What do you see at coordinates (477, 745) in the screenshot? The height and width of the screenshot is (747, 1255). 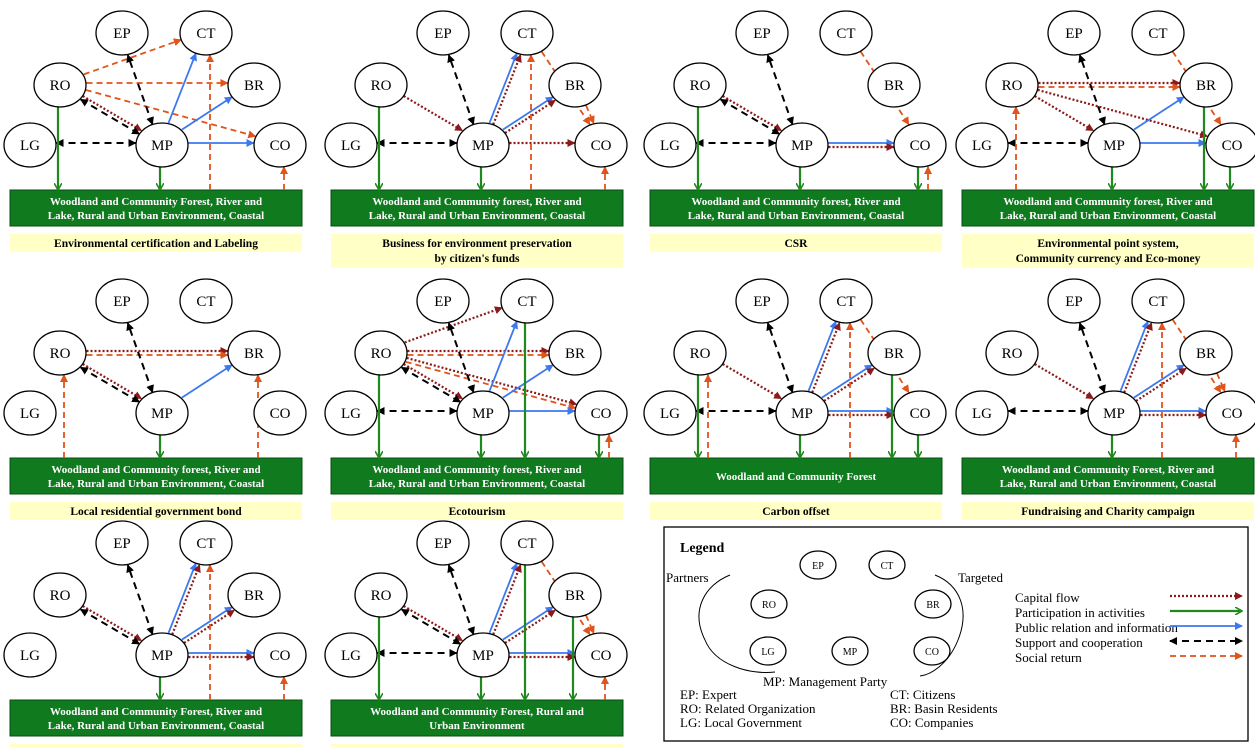 I see `panel-caption: Adopt and the Foster ownership system` at bounding box center [477, 745].